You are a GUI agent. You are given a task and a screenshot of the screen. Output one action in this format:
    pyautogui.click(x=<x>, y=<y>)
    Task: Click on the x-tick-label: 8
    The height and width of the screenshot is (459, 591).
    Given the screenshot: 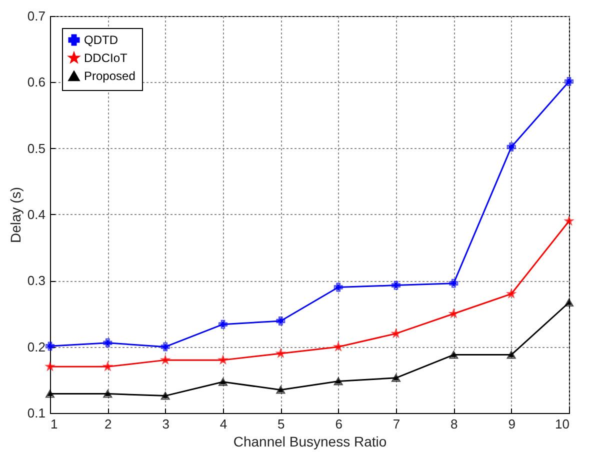 What is the action you would take?
    pyautogui.click(x=454, y=424)
    